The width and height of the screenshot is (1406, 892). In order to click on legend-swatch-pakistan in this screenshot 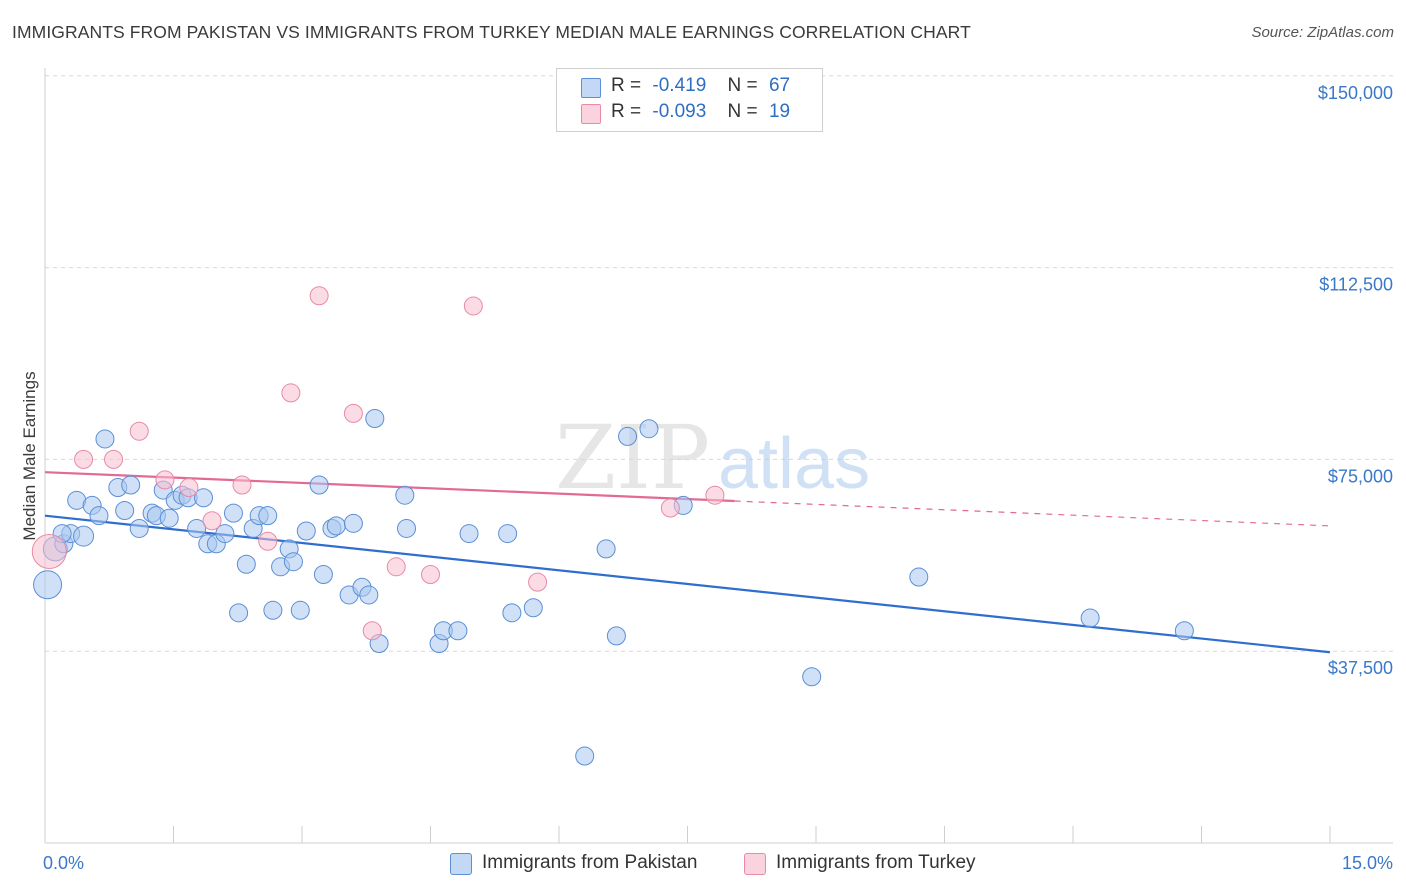, I will do `click(461, 864)`.